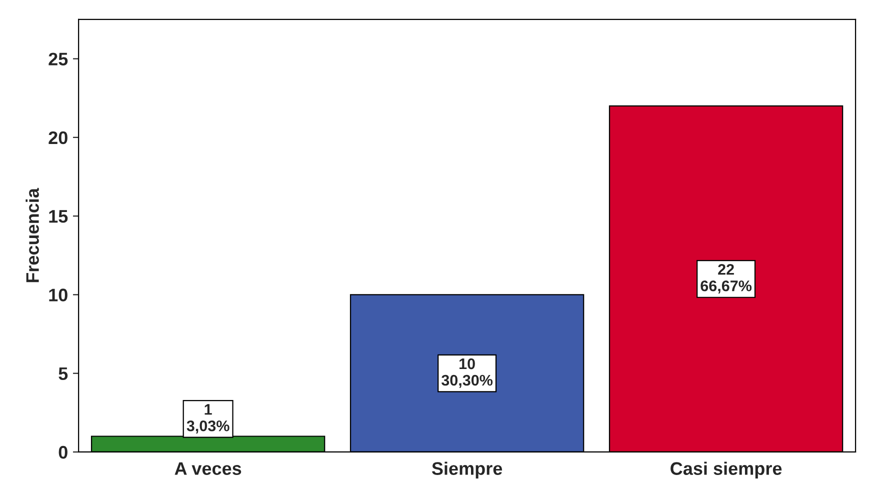  I want to click on data-label: 22 66,67%, so click(726, 279).